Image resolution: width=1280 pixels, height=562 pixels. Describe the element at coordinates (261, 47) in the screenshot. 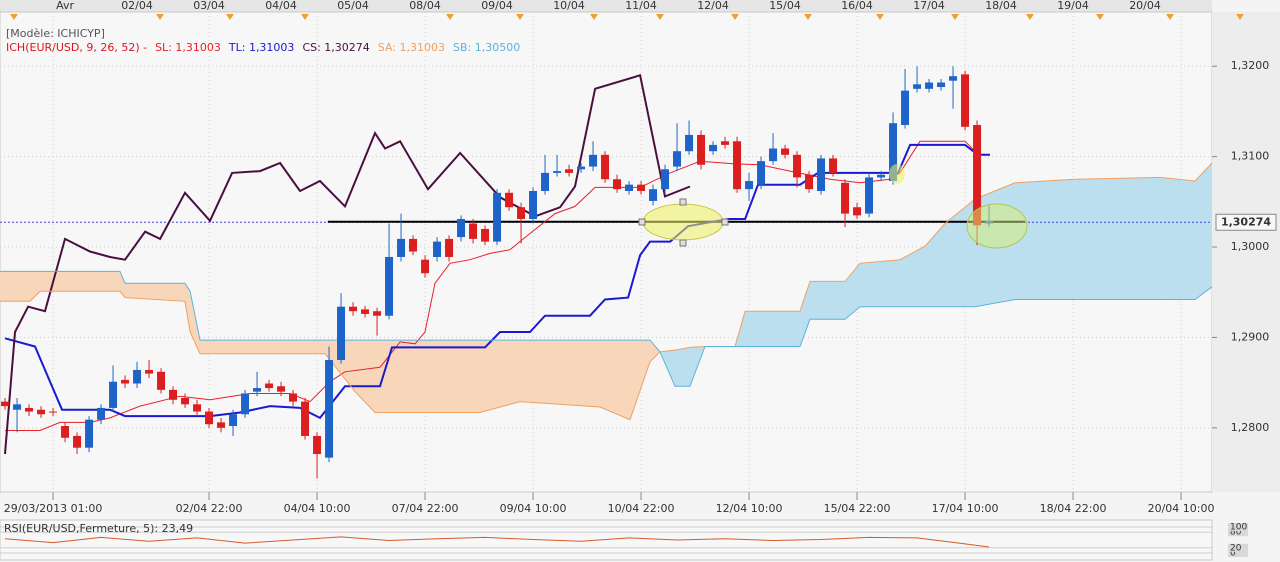

I see `legend-entry: TL: 1,31003` at that location.